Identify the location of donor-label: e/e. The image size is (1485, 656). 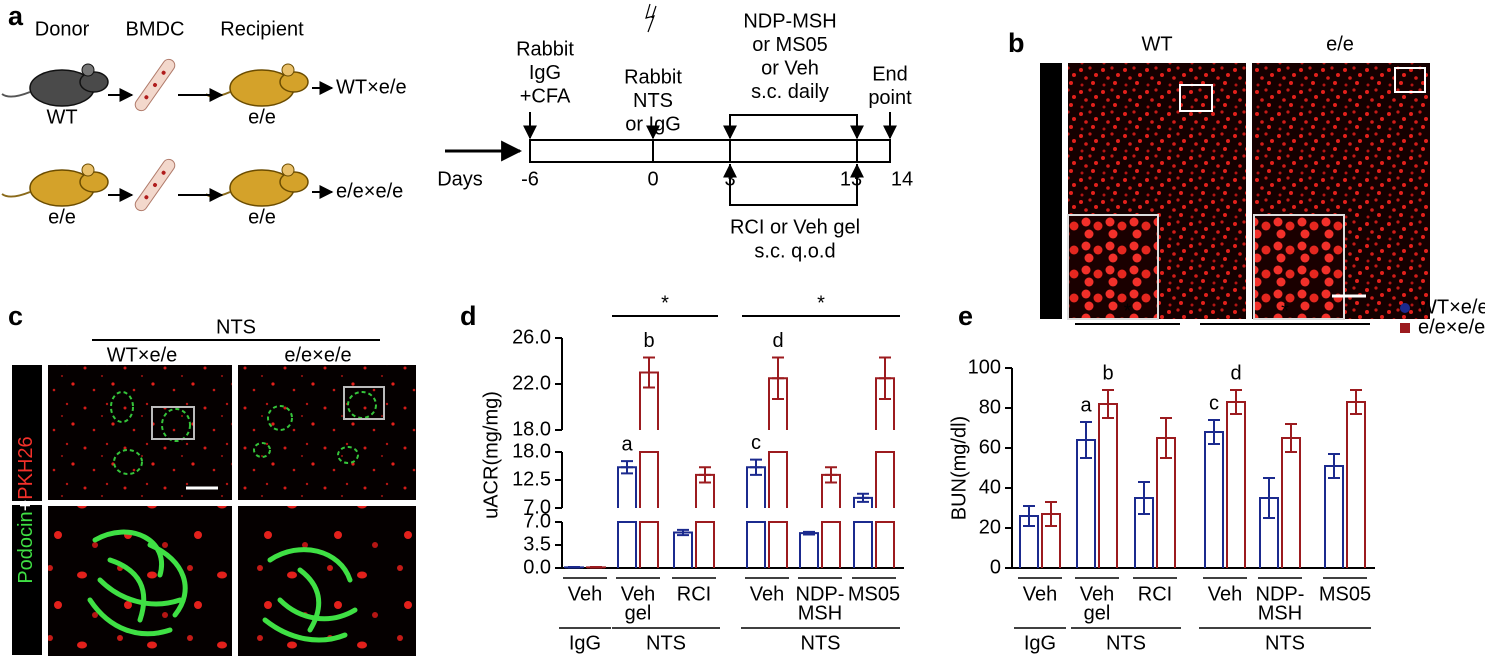
(62, 217).